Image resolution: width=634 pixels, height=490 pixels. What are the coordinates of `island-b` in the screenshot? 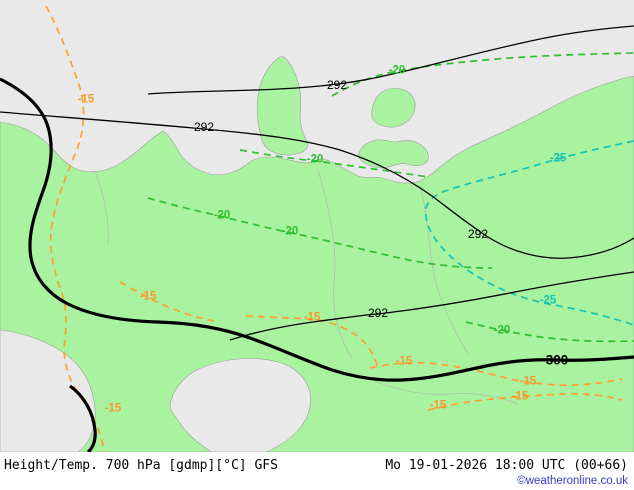 It's located at (393, 154).